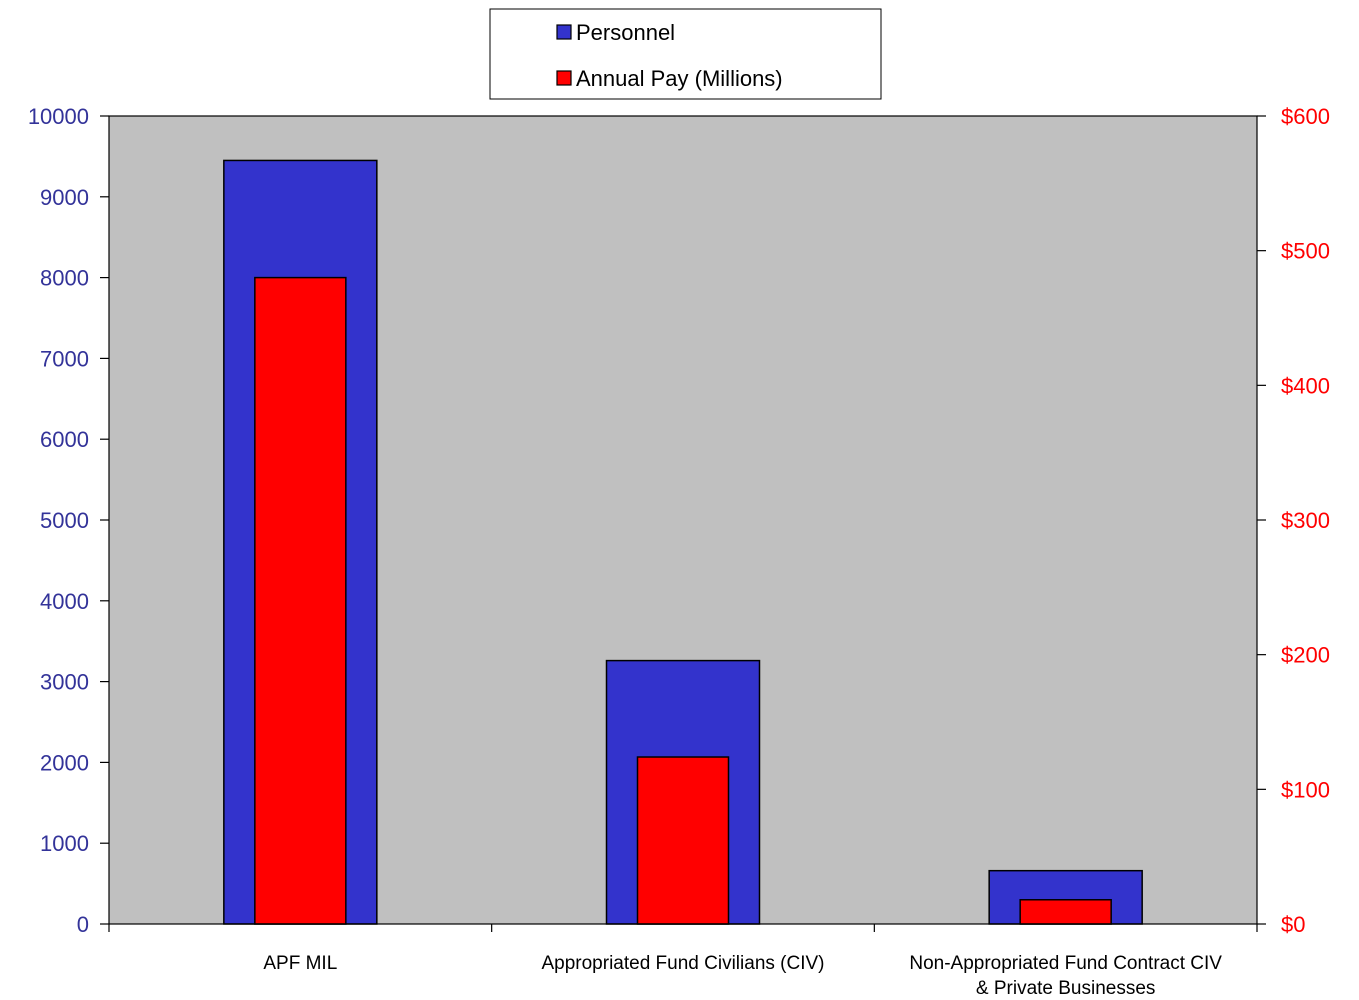 The width and height of the screenshot is (1359, 1000). I want to click on left-axis-tick-label: 7000, so click(64, 358).